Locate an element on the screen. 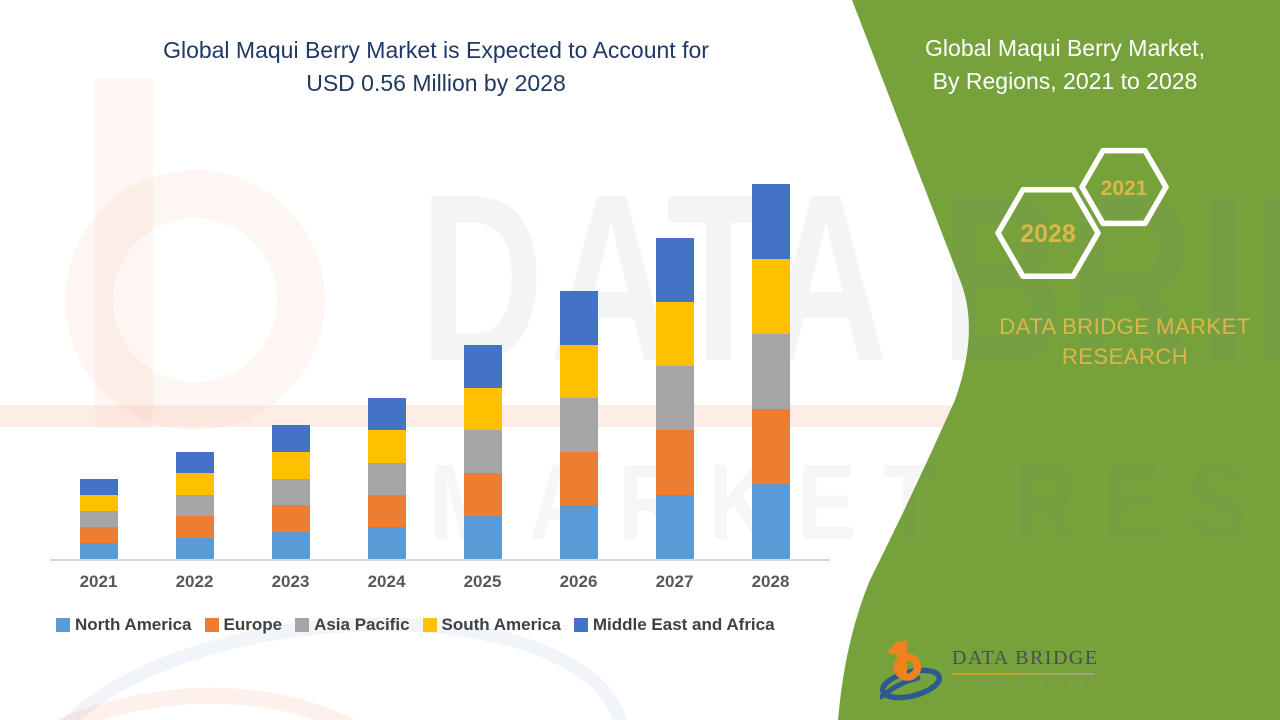 The image size is (1280, 720). bar-2026 is located at coordinates (578, 425).